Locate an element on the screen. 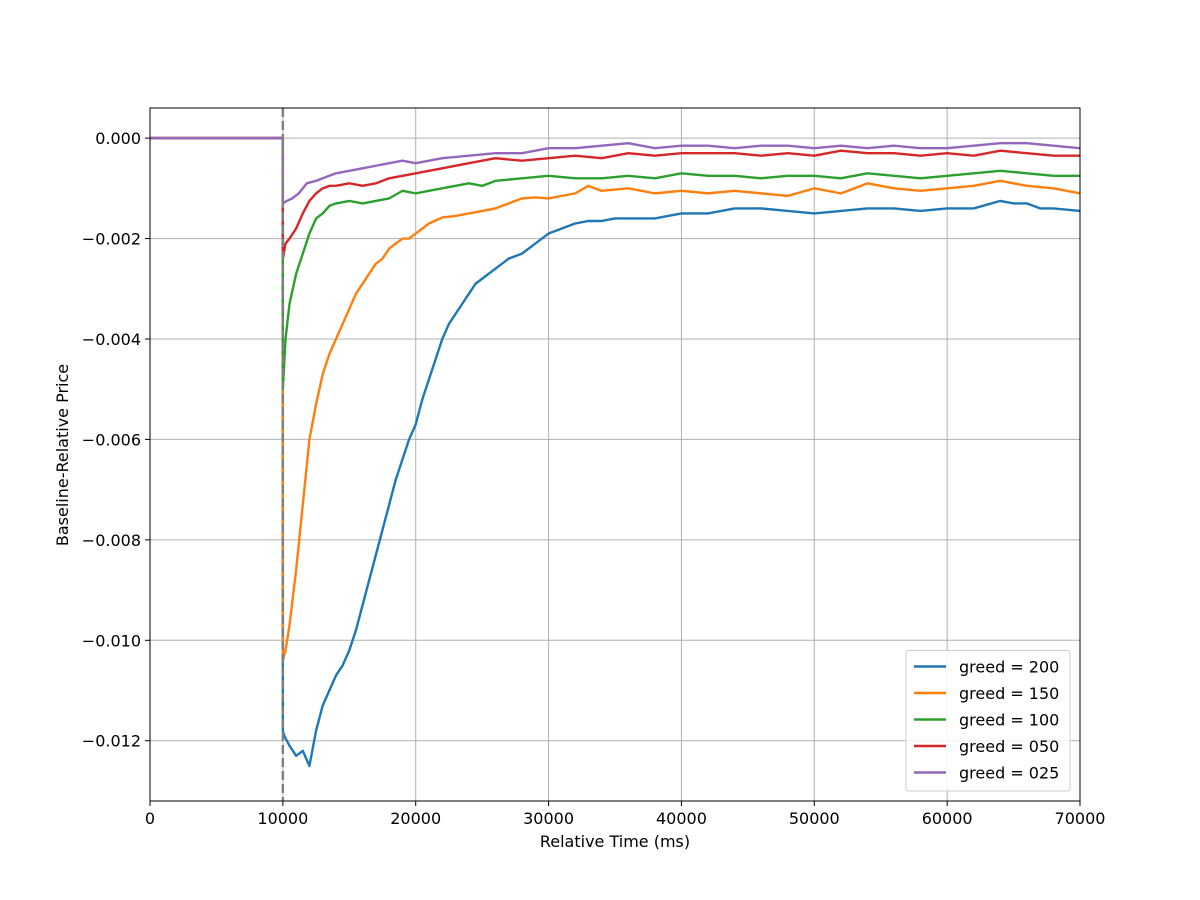  legend-box is located at coordinates (988, 721).